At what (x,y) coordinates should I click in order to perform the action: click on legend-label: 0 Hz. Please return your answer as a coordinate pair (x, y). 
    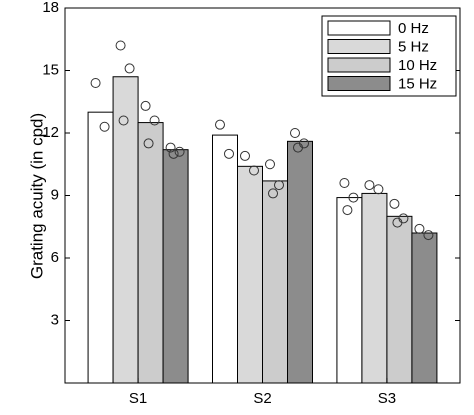
    Looking at the image, I should click on (413, 28).